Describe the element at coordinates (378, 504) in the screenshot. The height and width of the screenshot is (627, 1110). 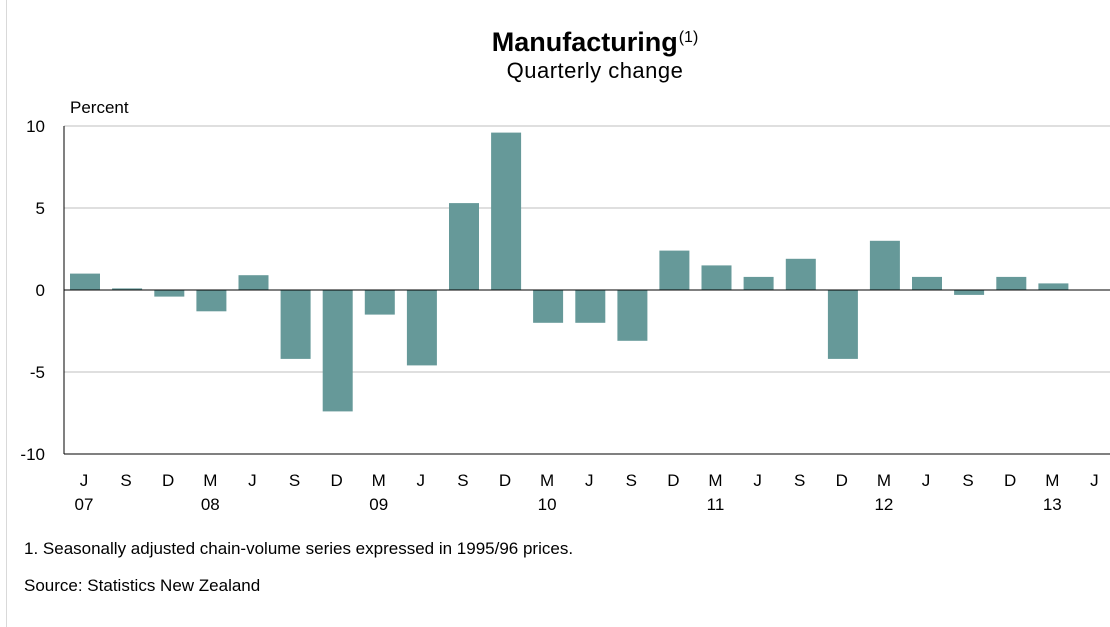
I see `x-year-label: 09` at that location.